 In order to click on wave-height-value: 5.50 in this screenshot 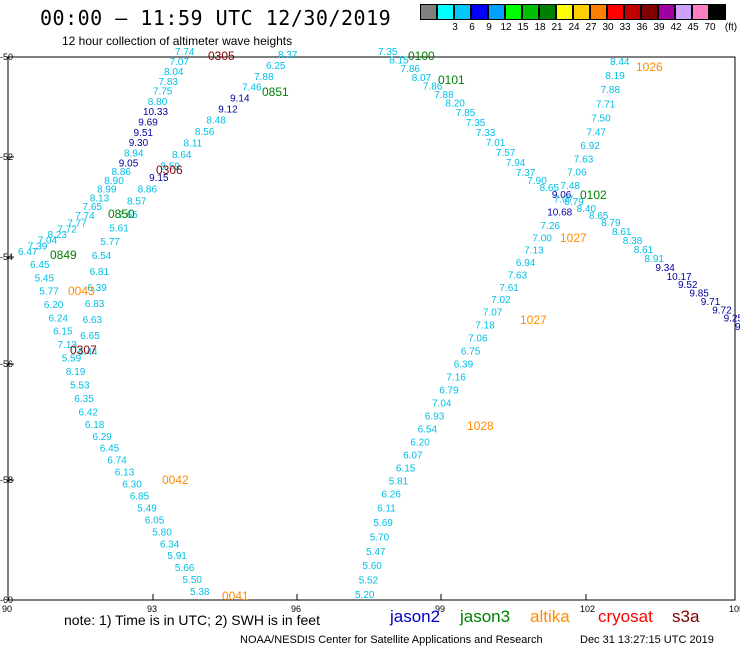, I will do `click(193, 580)`.